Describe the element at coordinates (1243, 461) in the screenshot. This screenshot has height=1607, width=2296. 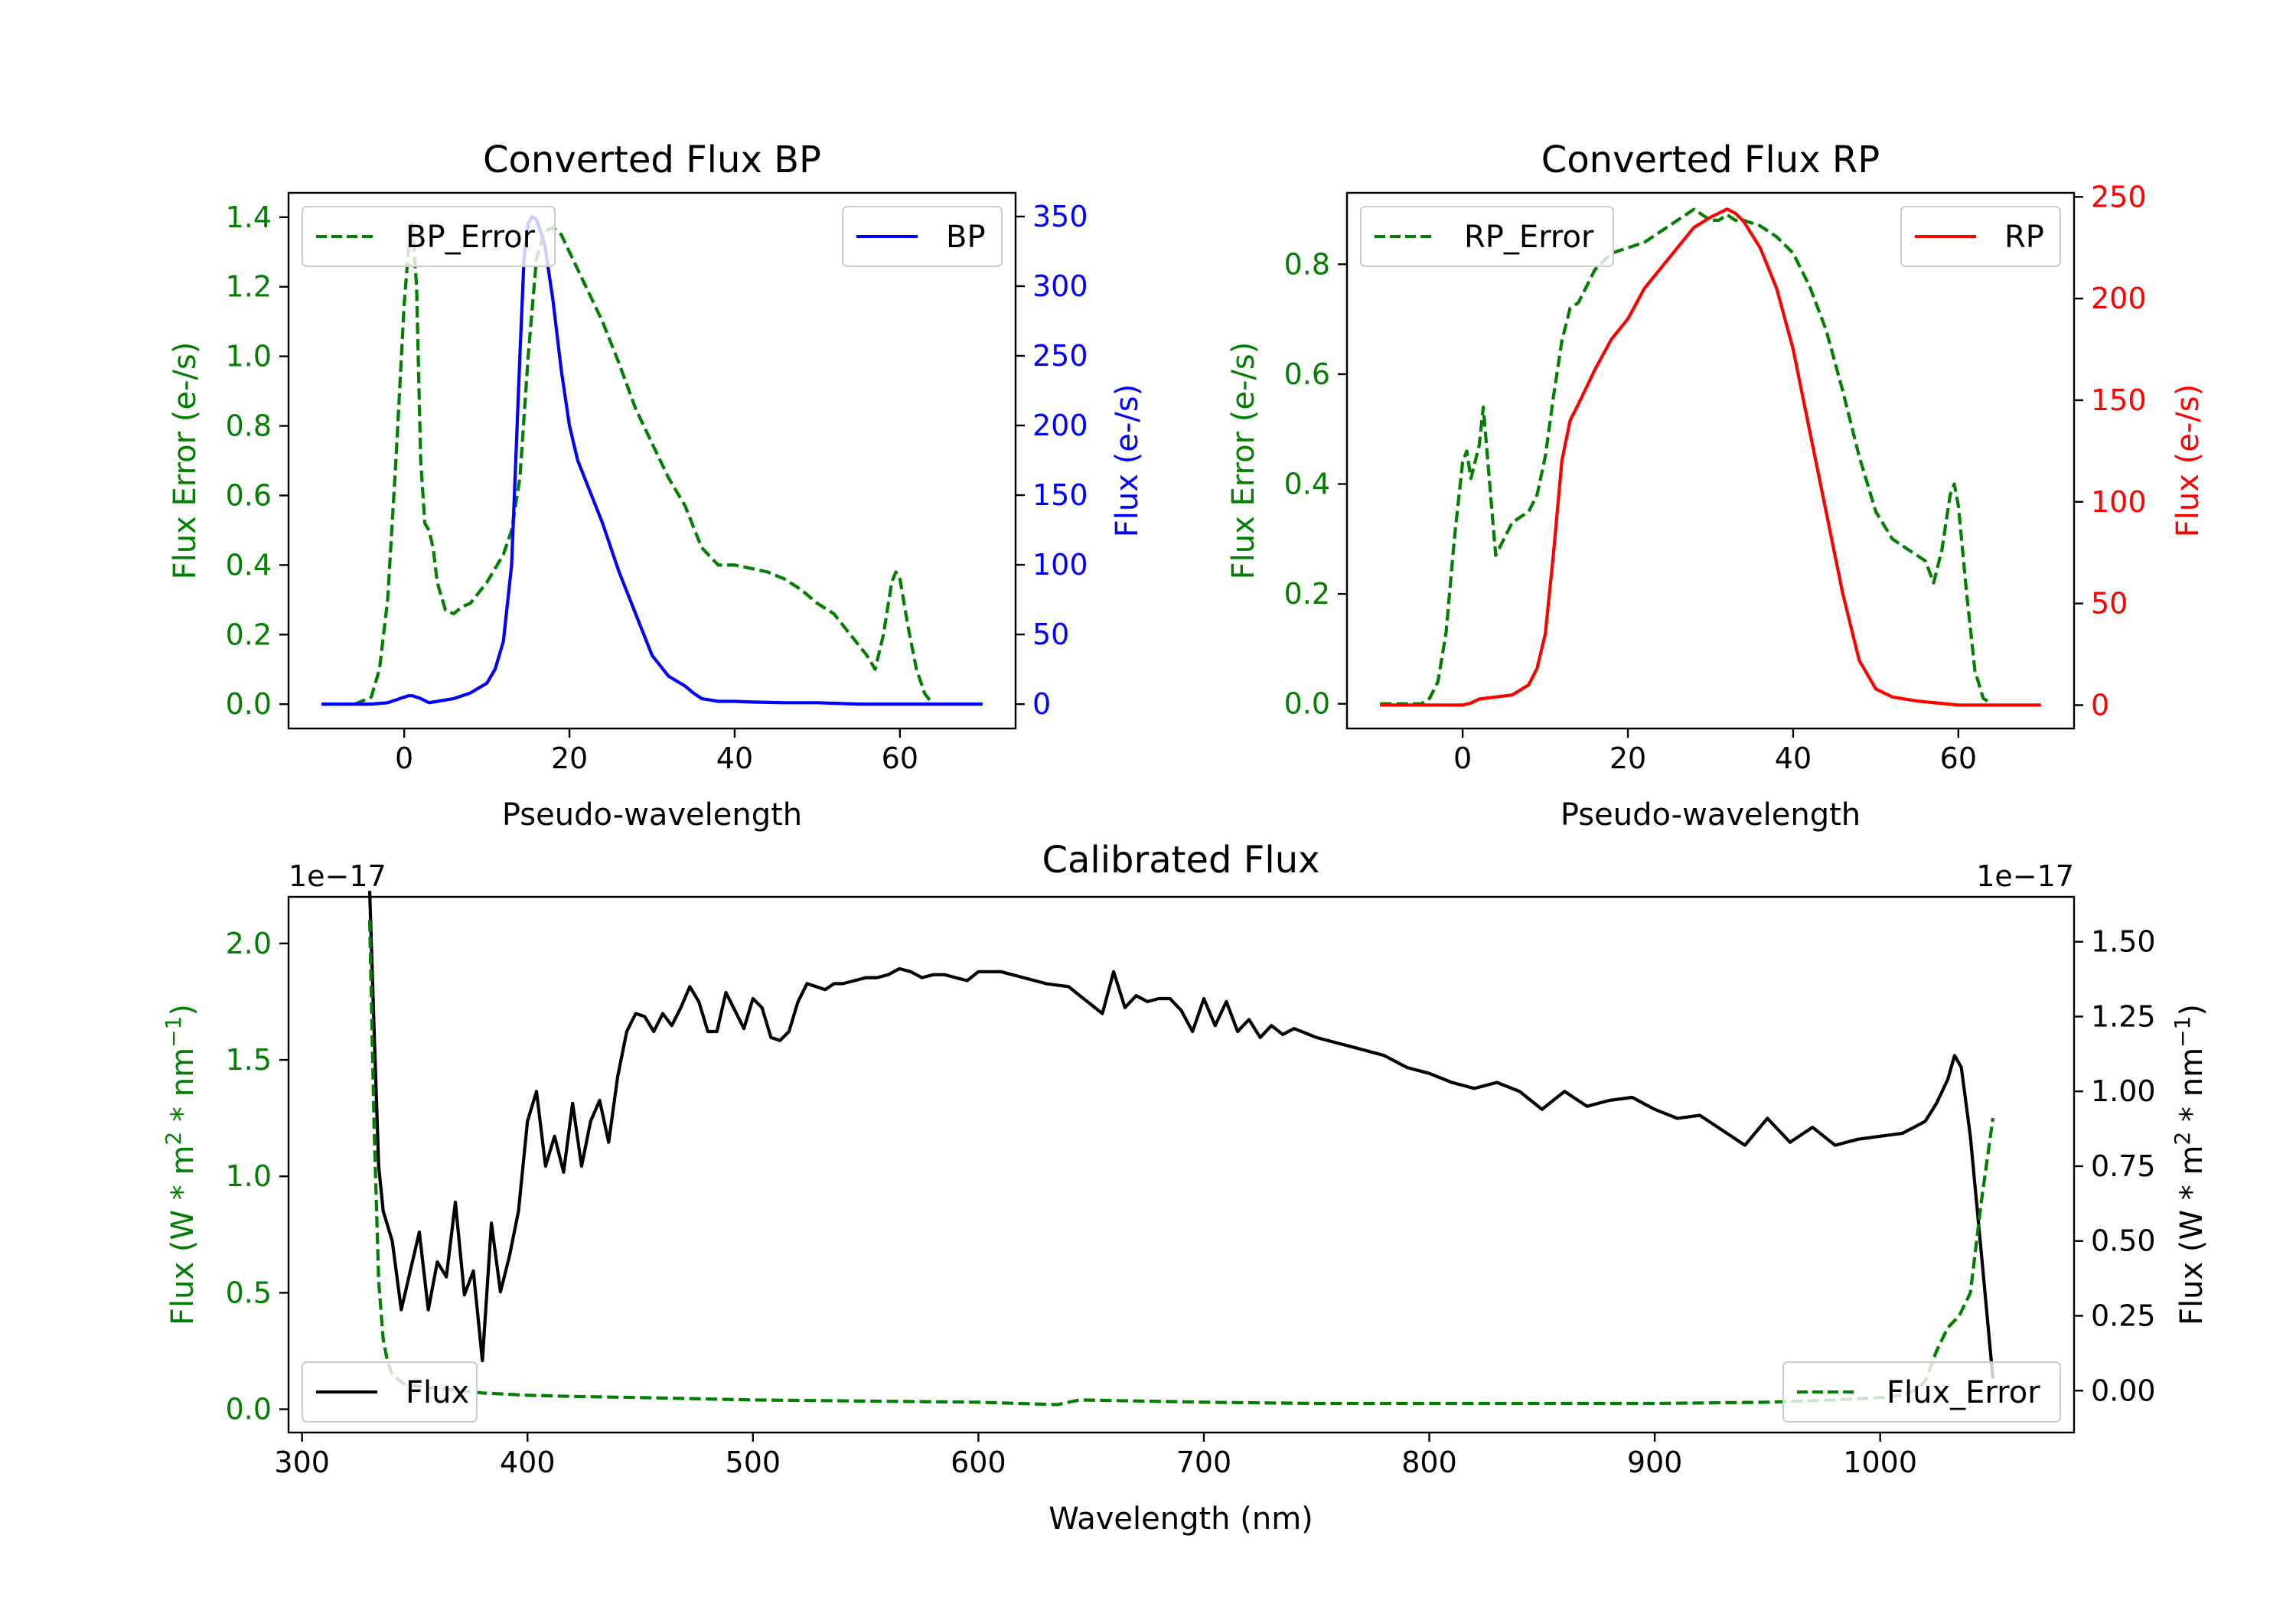
I see `rp-left-axis-label: Flux Error (e-/s)` at that location.